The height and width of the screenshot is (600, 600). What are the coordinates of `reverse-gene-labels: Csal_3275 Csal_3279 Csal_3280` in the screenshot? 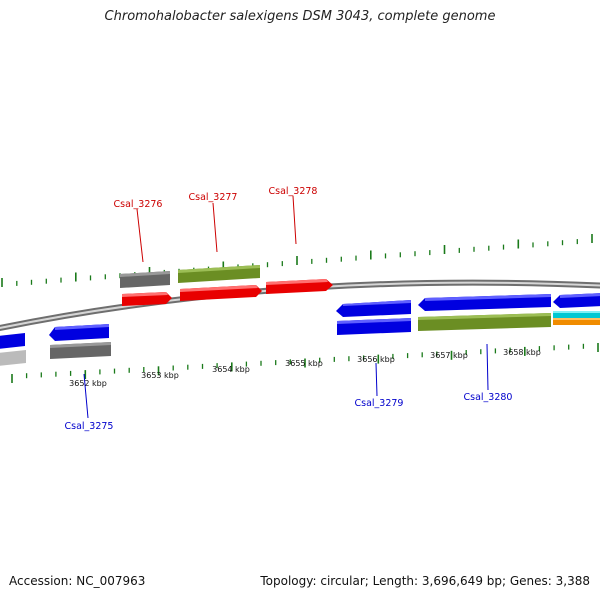 It's located at (289, 387).